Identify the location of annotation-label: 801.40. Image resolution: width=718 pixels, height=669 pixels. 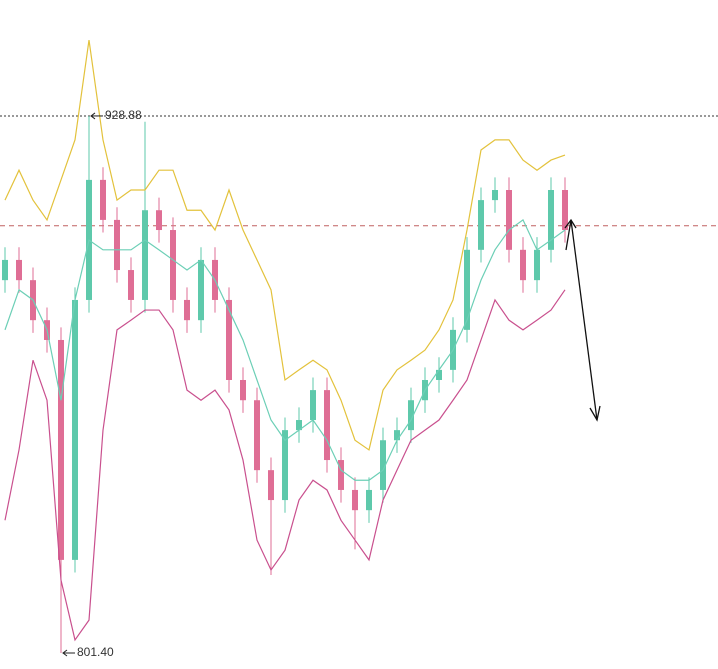
(95, 652).